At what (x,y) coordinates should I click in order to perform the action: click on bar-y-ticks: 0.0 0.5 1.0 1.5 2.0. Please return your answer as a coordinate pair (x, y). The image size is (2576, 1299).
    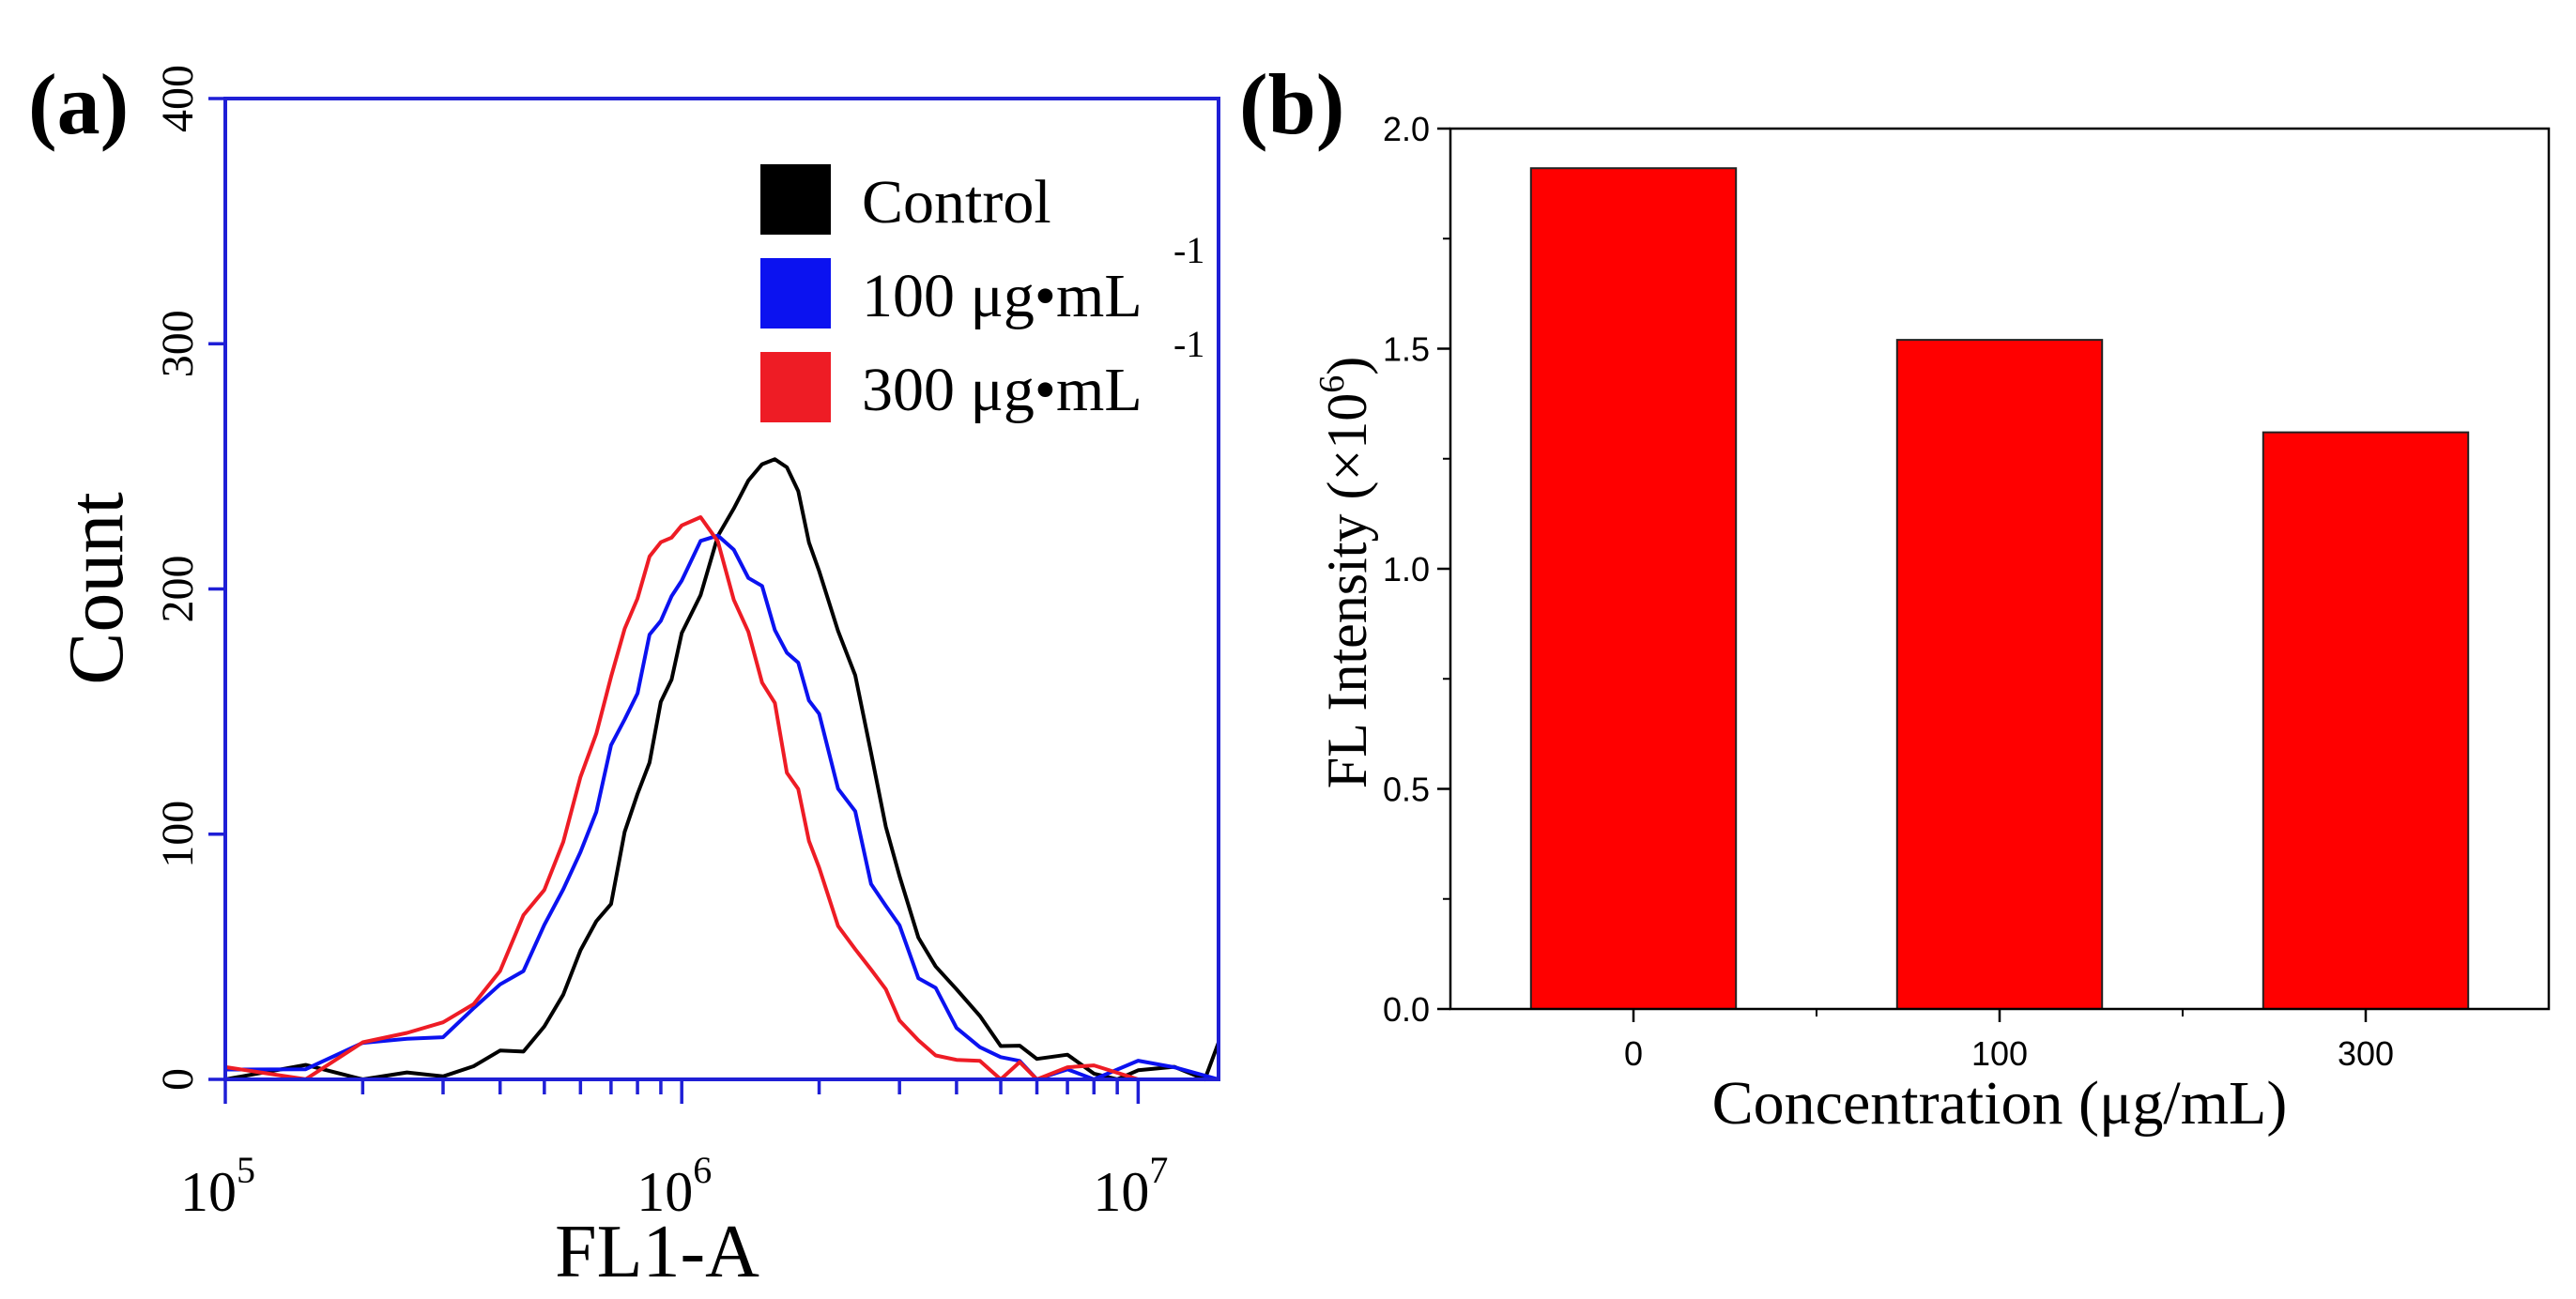
    Looking at the image, I should click on (1416, 569).